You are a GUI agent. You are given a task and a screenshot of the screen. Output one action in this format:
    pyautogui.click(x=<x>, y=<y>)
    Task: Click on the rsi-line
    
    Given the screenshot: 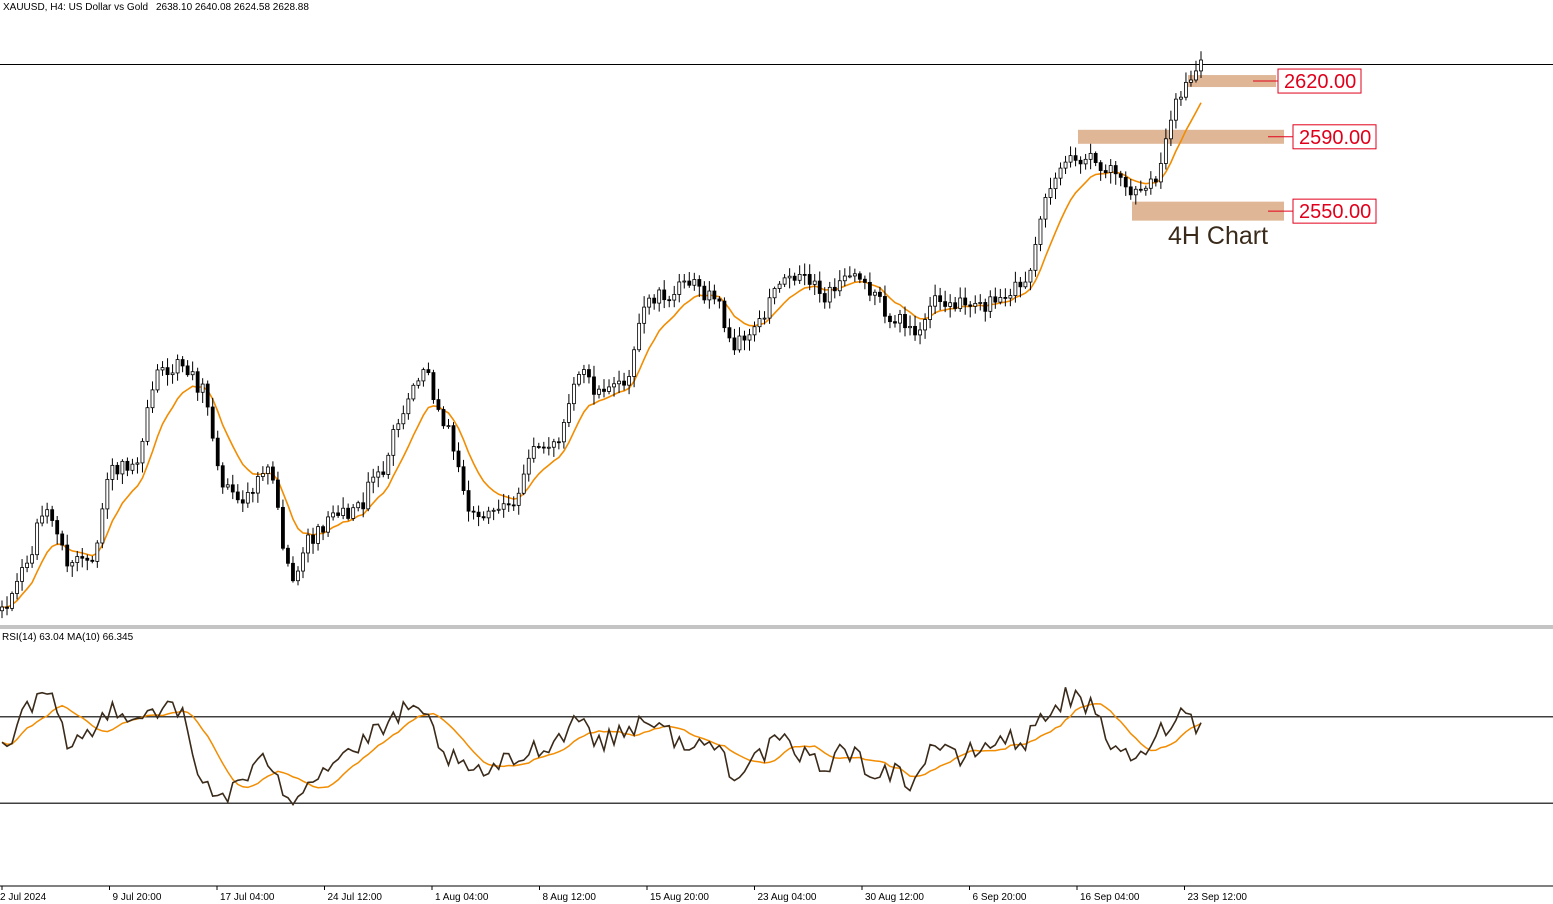 What is the action you would take?
    pyautogui.click(x=601, y=747)
    